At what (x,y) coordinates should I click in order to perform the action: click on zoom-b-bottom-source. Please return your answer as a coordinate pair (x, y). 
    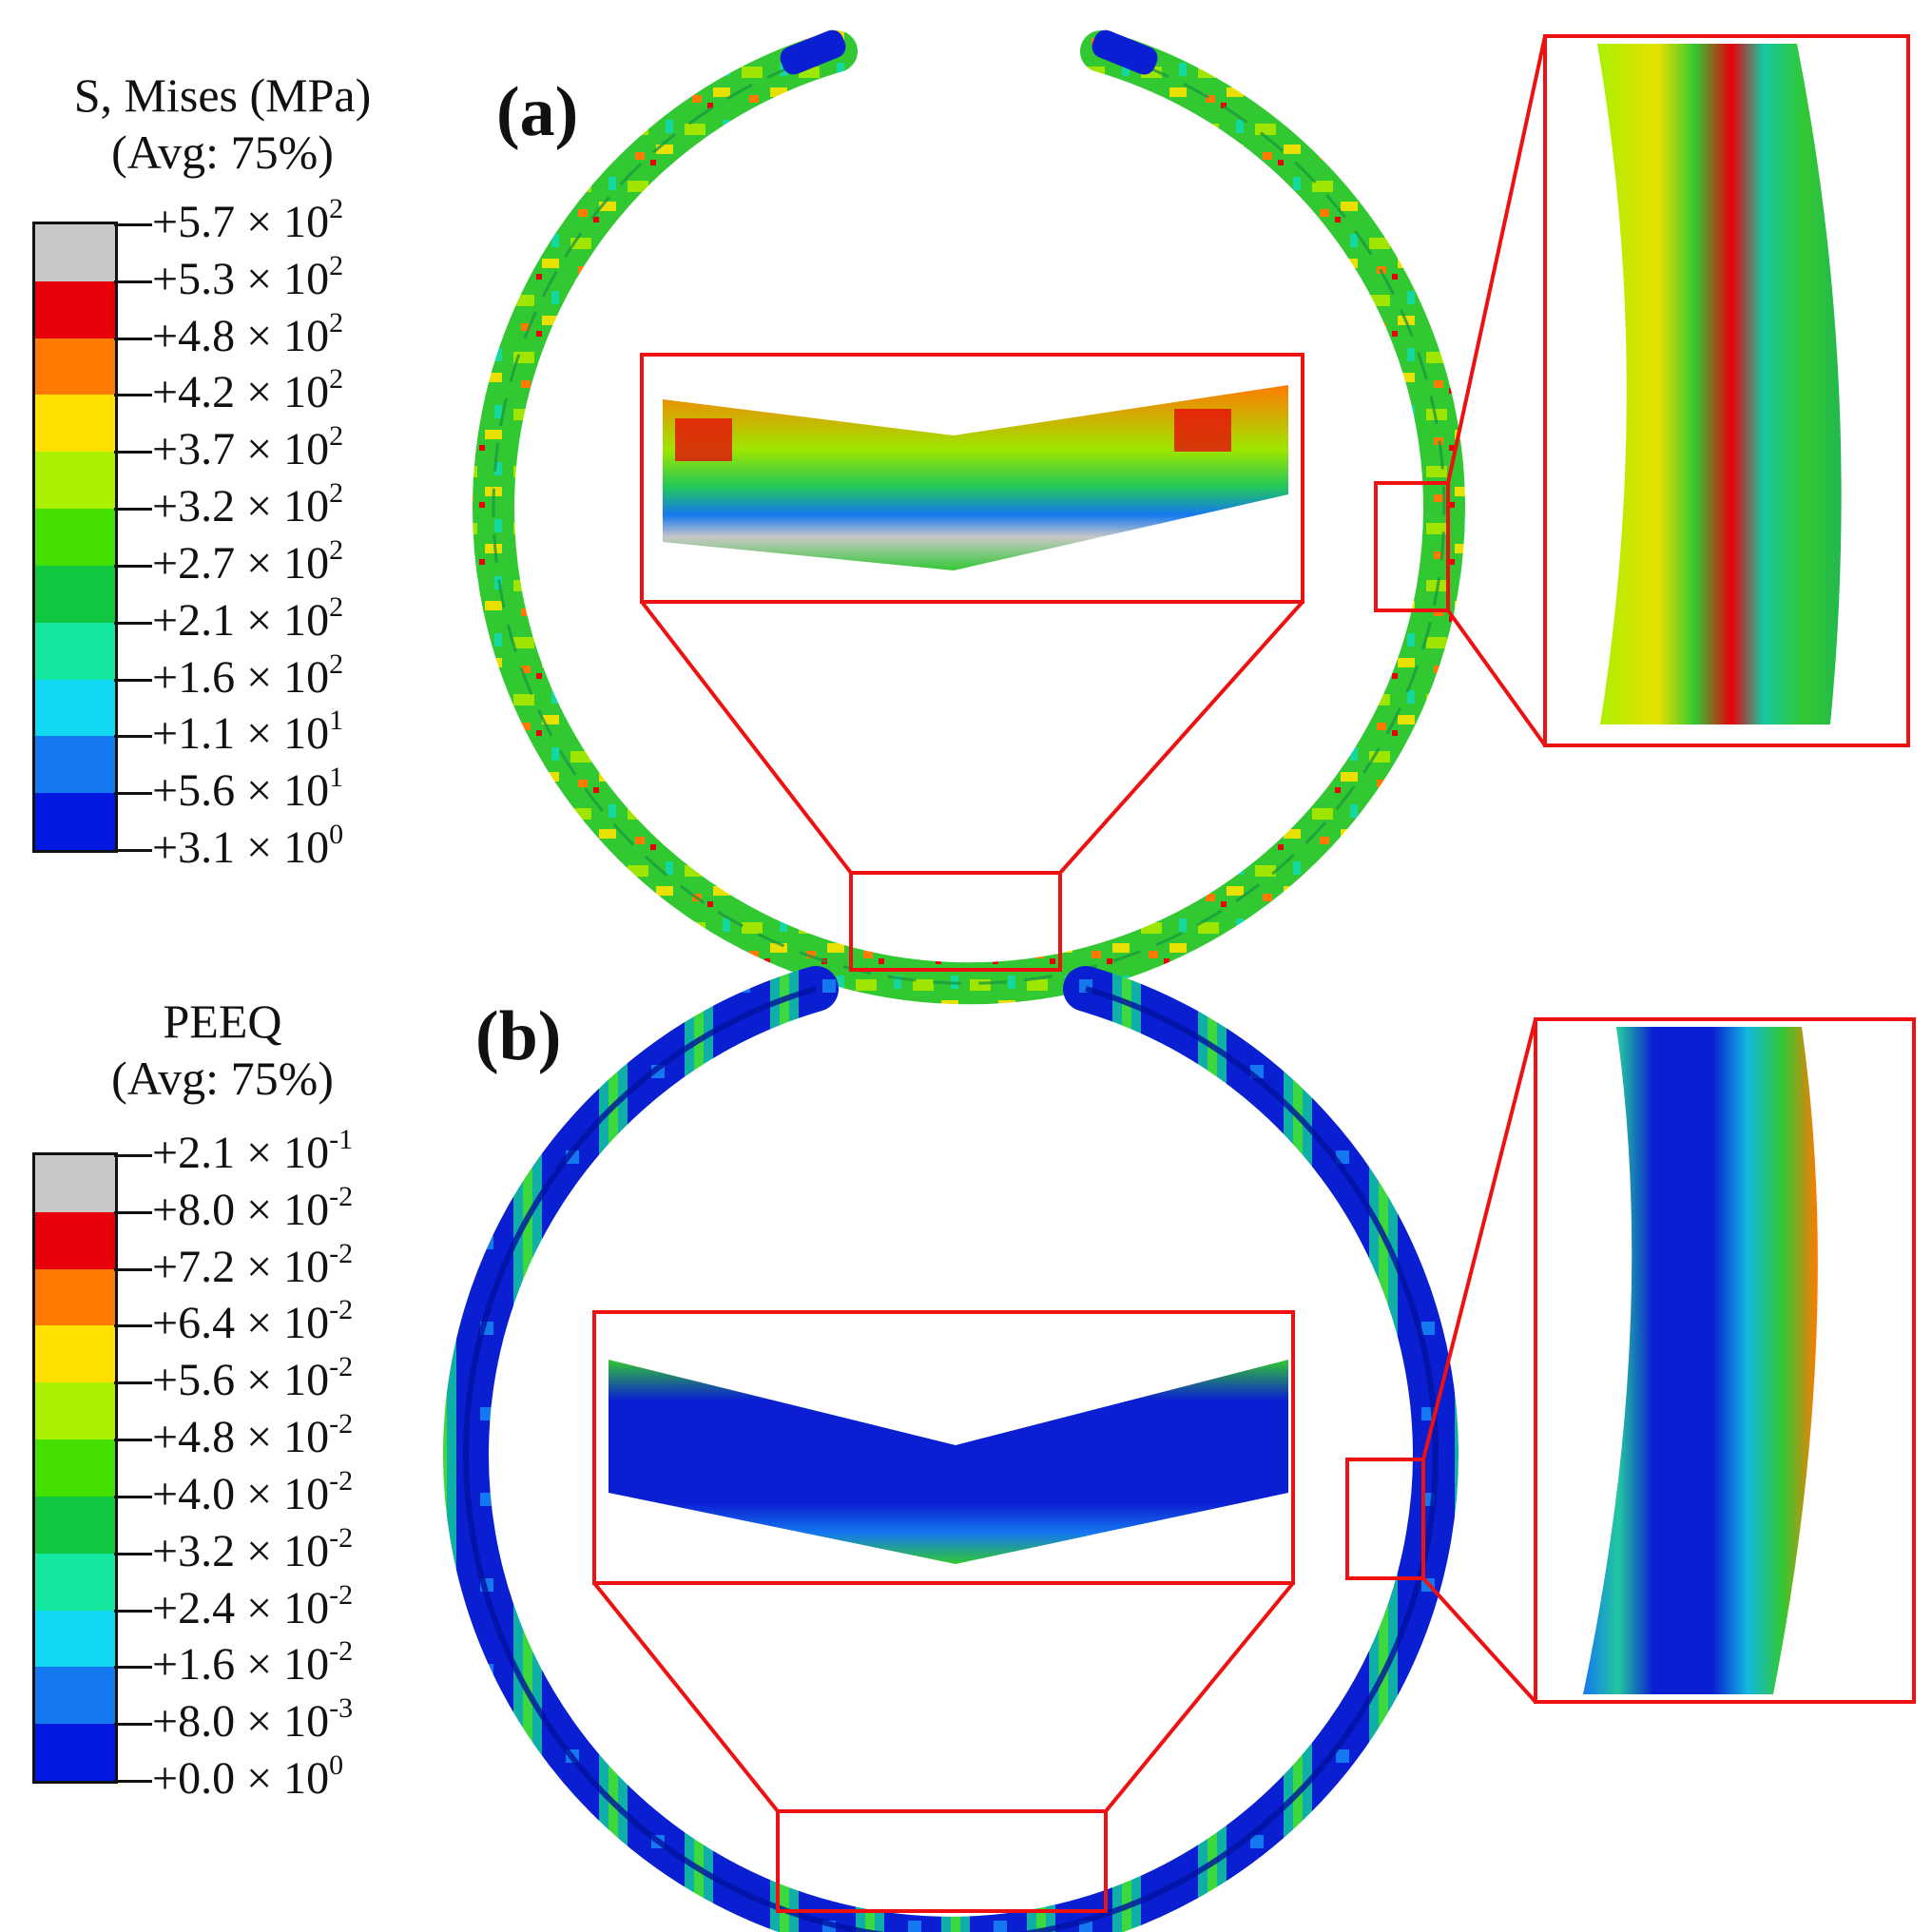
    Looking at the image, I should click on (942, 1861).